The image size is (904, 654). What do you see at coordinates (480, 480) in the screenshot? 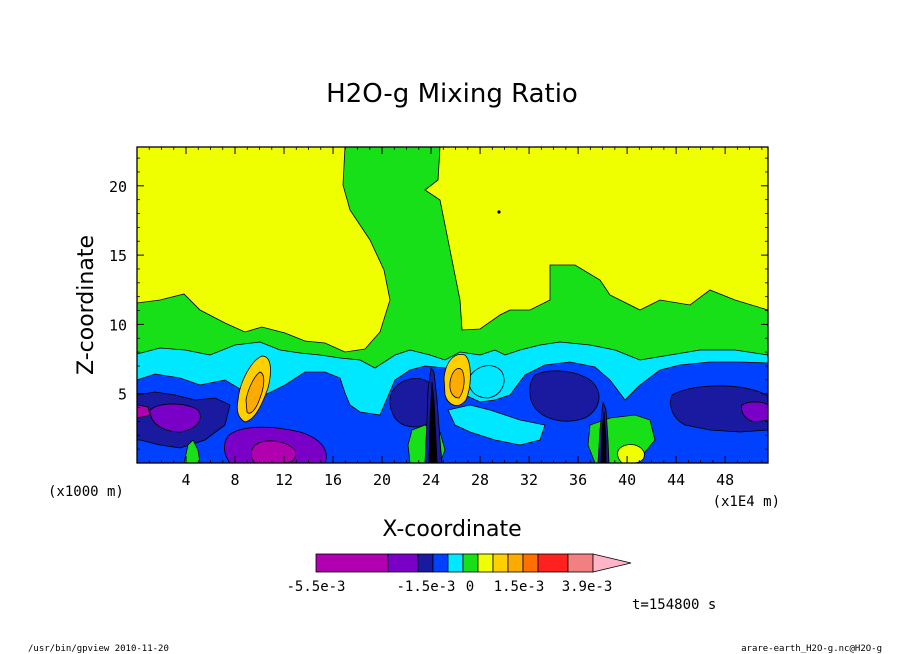
I see `x-tick-label: 28` at bounding box center [480, 480].